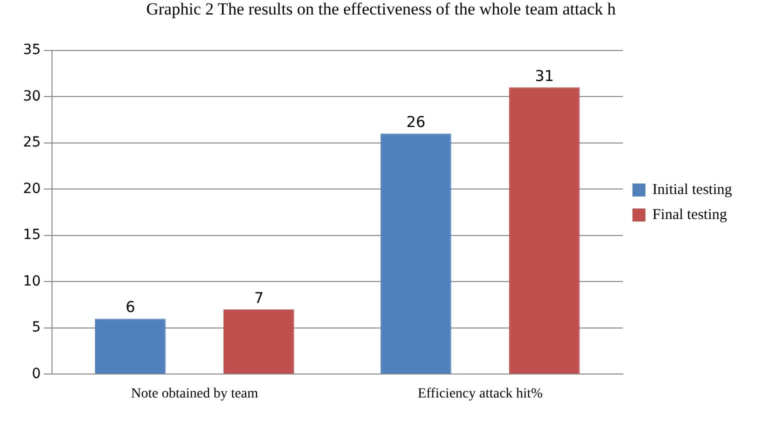  I want to click on chart-title: Graphic 2 The results on the effectiveness of the whole team attack h, so click(381, 9).